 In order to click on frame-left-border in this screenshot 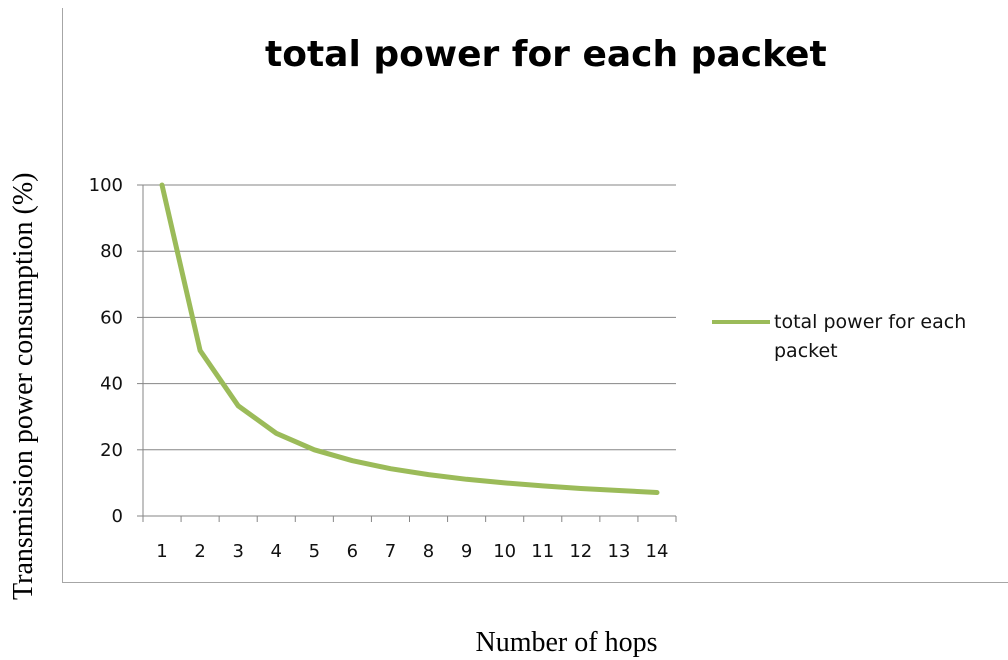, I will do `click(62, 295)`.